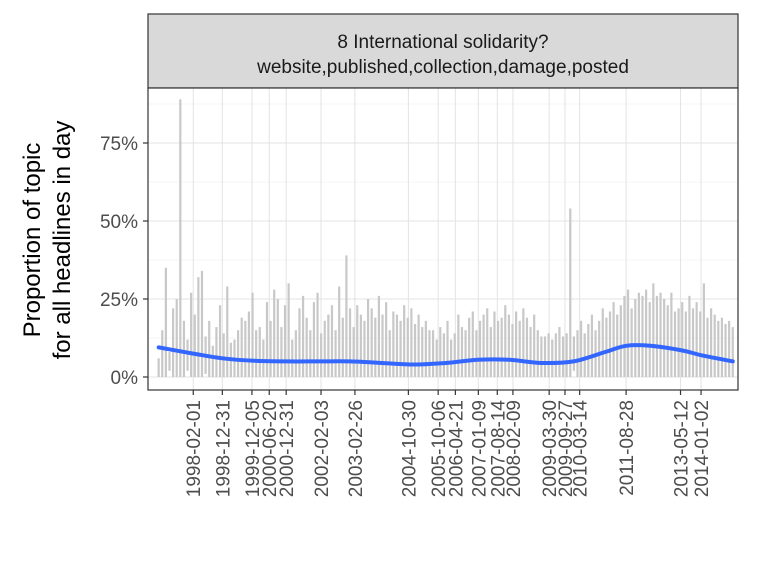 The width and height of the screenshot is (768, 581). I want to click on x-tick-label: 2013-05-12, so click(682, 448).